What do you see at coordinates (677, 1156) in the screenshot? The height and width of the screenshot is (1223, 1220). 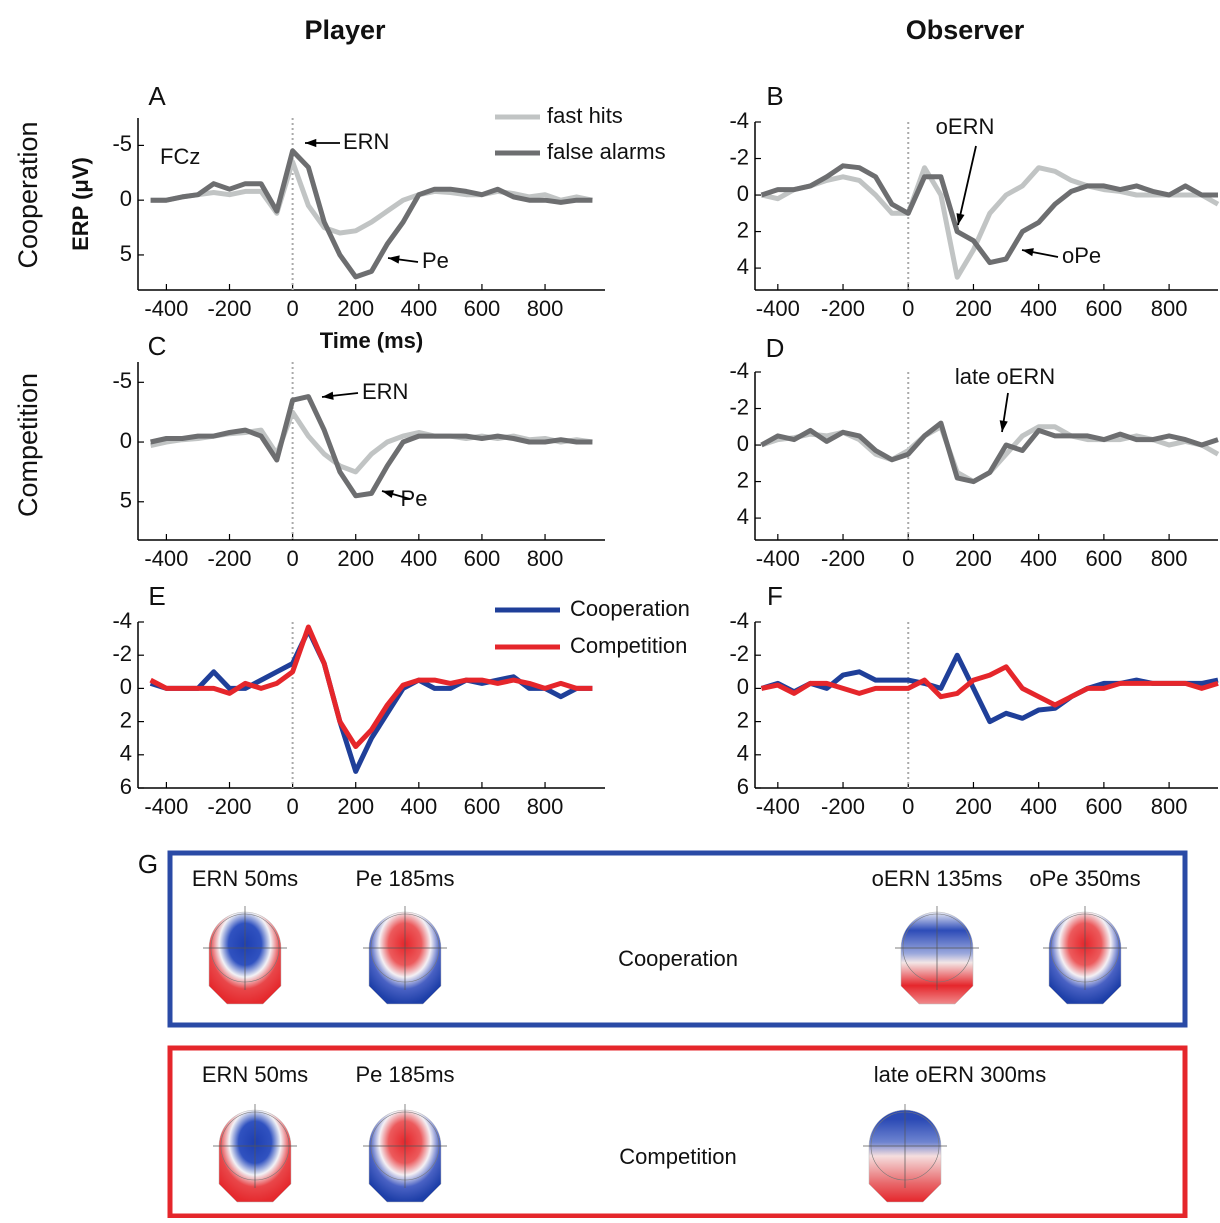 I see `condition-label: Competition` at bounding box center [677, 1156].